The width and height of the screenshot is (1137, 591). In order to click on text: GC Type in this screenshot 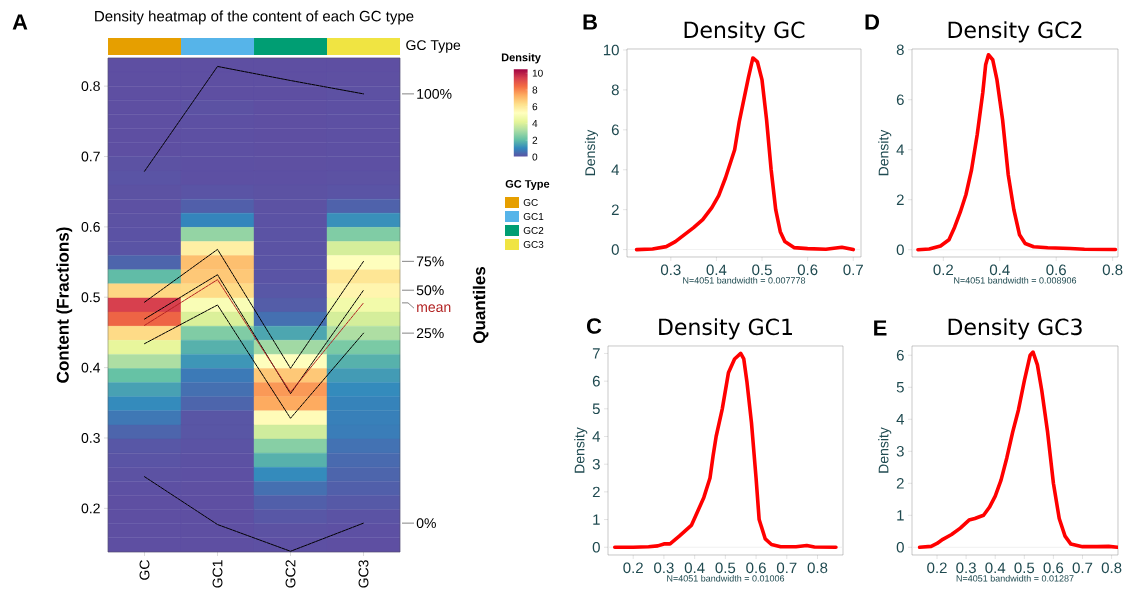, I will do `click(527, 185)`.